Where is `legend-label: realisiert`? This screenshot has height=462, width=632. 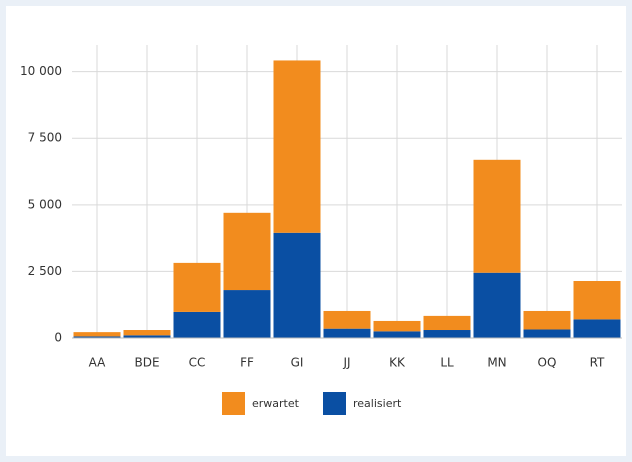
legend-label: realisiert is located at coordinates (377, 403).